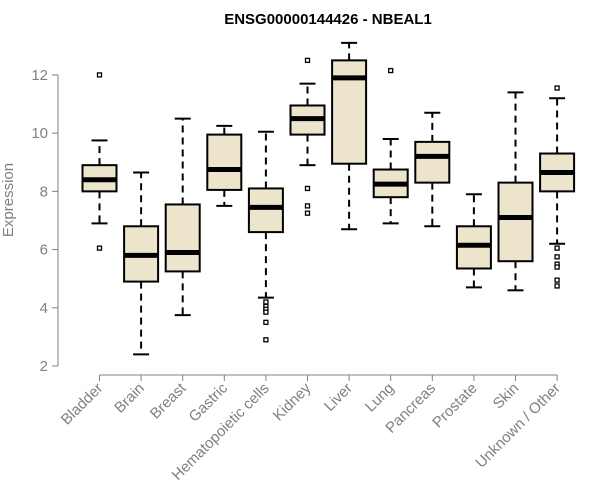 This screenshot has height=500, width=600. What do you see at coordinates (44, 191) in the screenshot?
I see `y-tick-label: 8` at bounding box center [44, 191].